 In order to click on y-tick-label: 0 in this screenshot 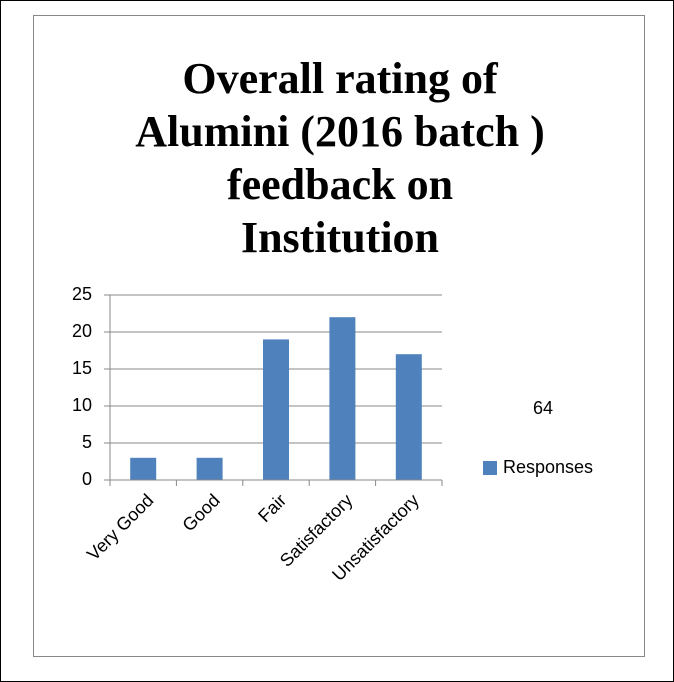, I will do `click(87, 479)`.